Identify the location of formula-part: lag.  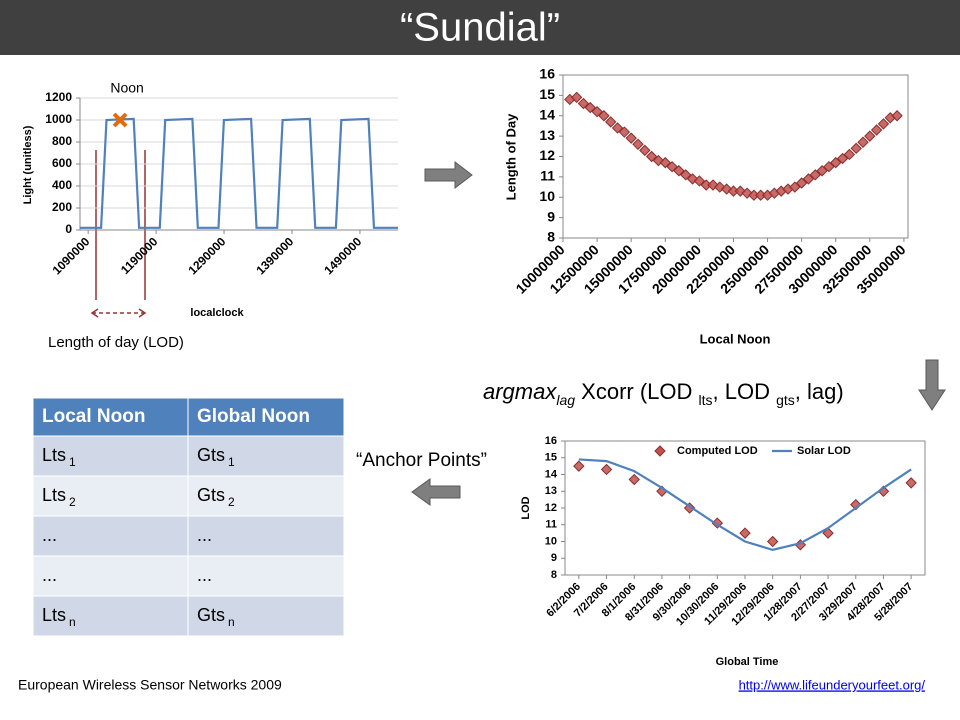
(565, 400).